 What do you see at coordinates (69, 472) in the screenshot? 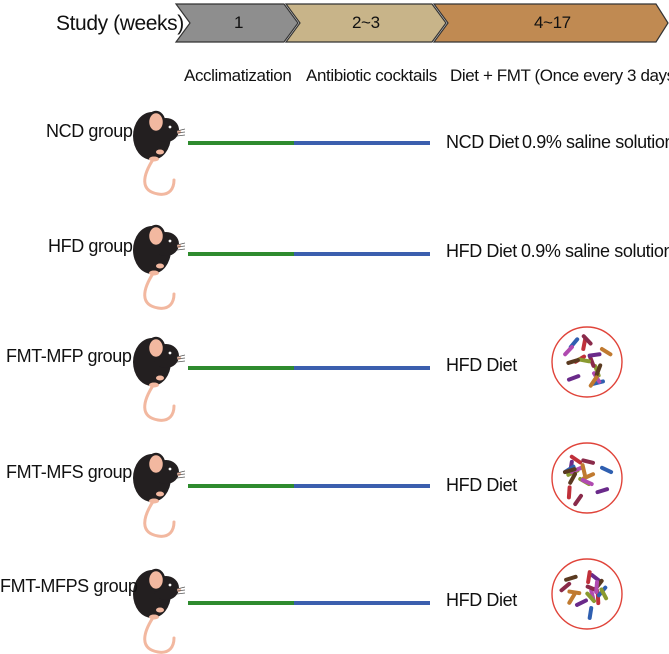
I see `group-label-fmt-mfs: FMT-MFS group` at bounding box center [69, 472].